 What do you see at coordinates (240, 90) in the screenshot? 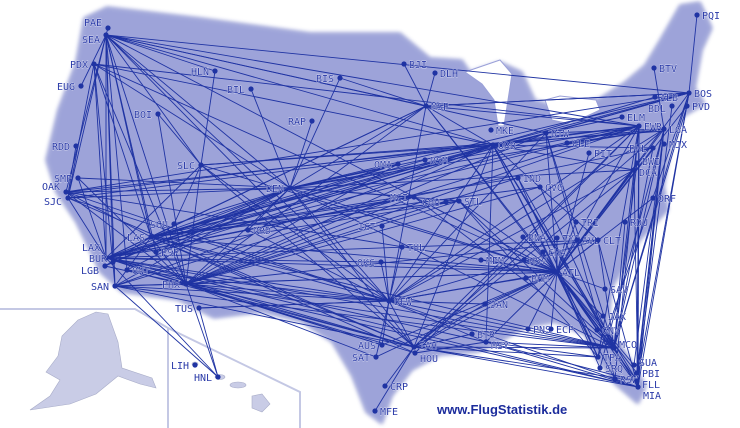
I see `airport-bil: BIL` at bounding box center [240, 90].